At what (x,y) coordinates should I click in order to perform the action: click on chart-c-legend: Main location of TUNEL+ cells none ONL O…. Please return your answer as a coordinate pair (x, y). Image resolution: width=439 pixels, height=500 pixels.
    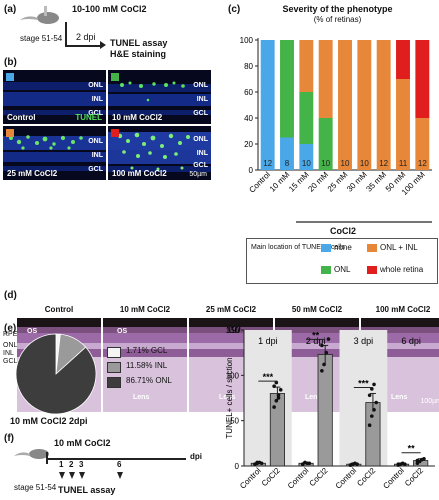
    Looking at the image, I should click on (342, 261).